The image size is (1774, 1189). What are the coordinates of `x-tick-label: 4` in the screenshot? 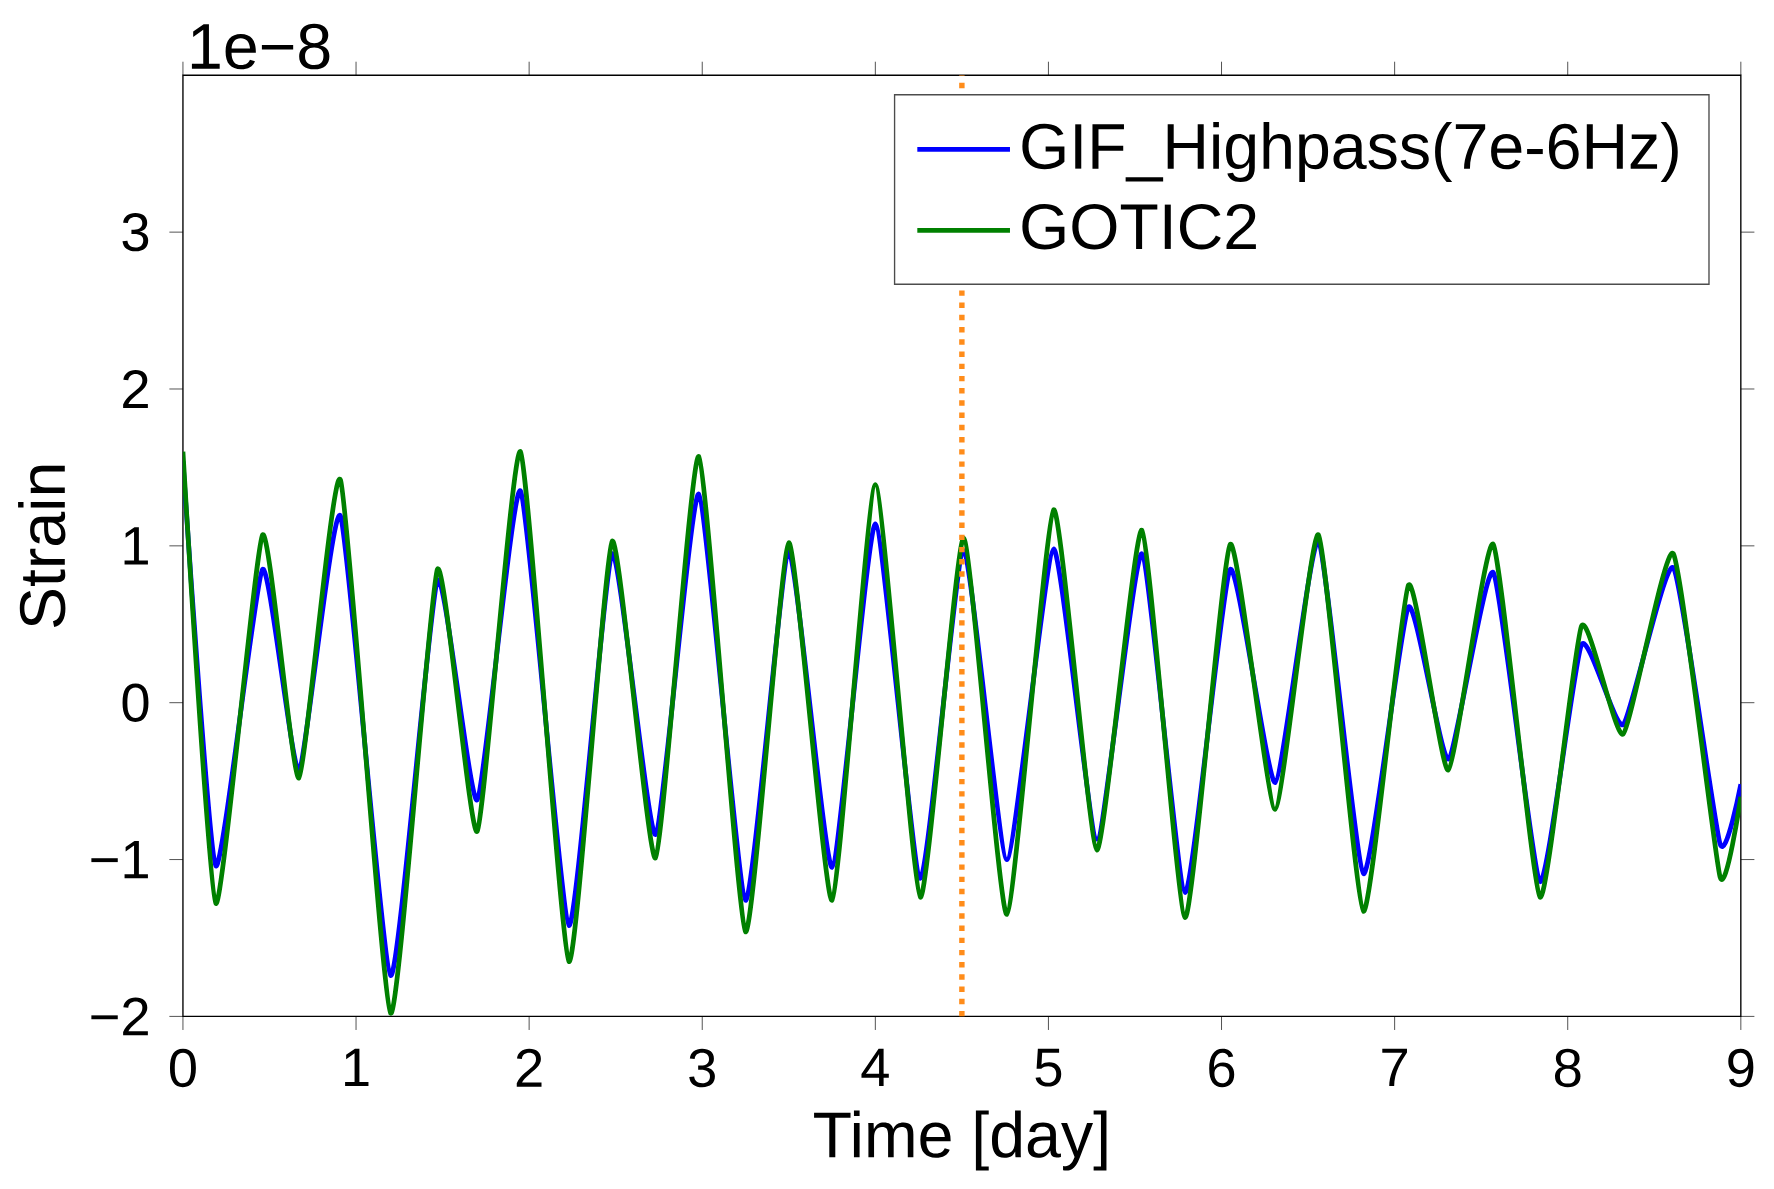 It's located at (875, 1067).